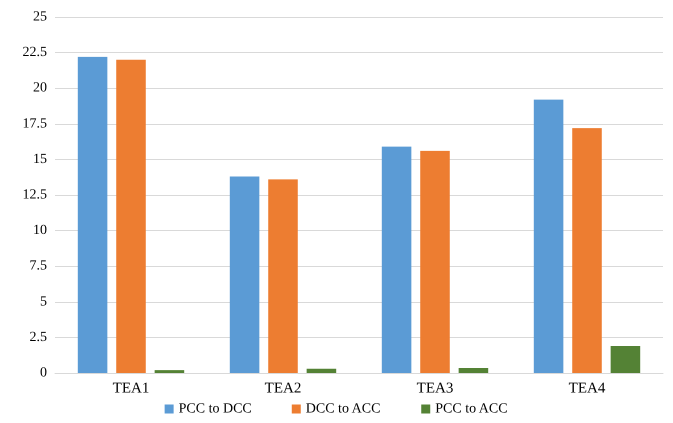 The image size is (673, 423). What do you see at coordinates (43, 302) in the screenshot?
I see `y-tick-label: 5` at bounding box center [43, 302].